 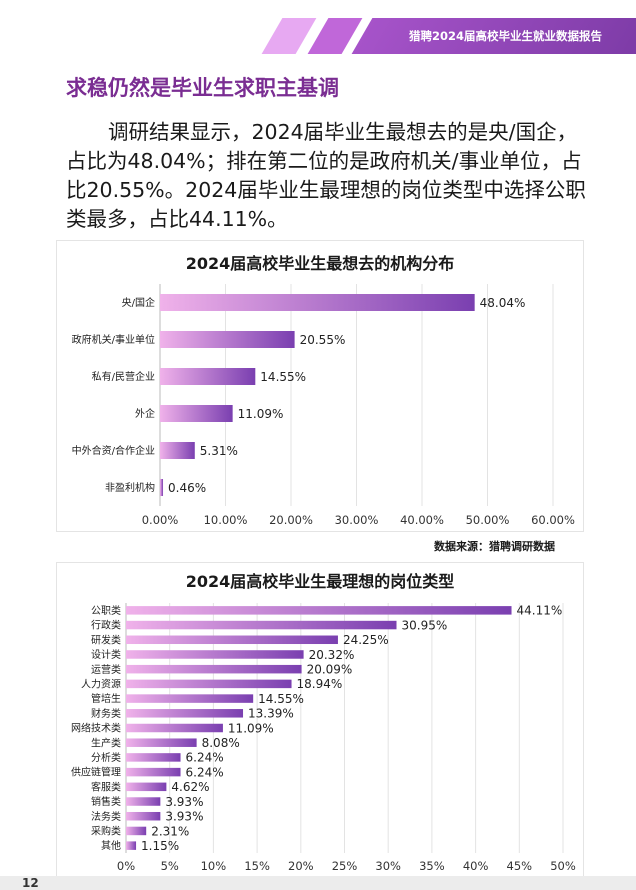 What do you see at coordinates (422, 520) in the screenshot?
I see `x-tick-label: 40.00%` at bounding box center [422, 520].